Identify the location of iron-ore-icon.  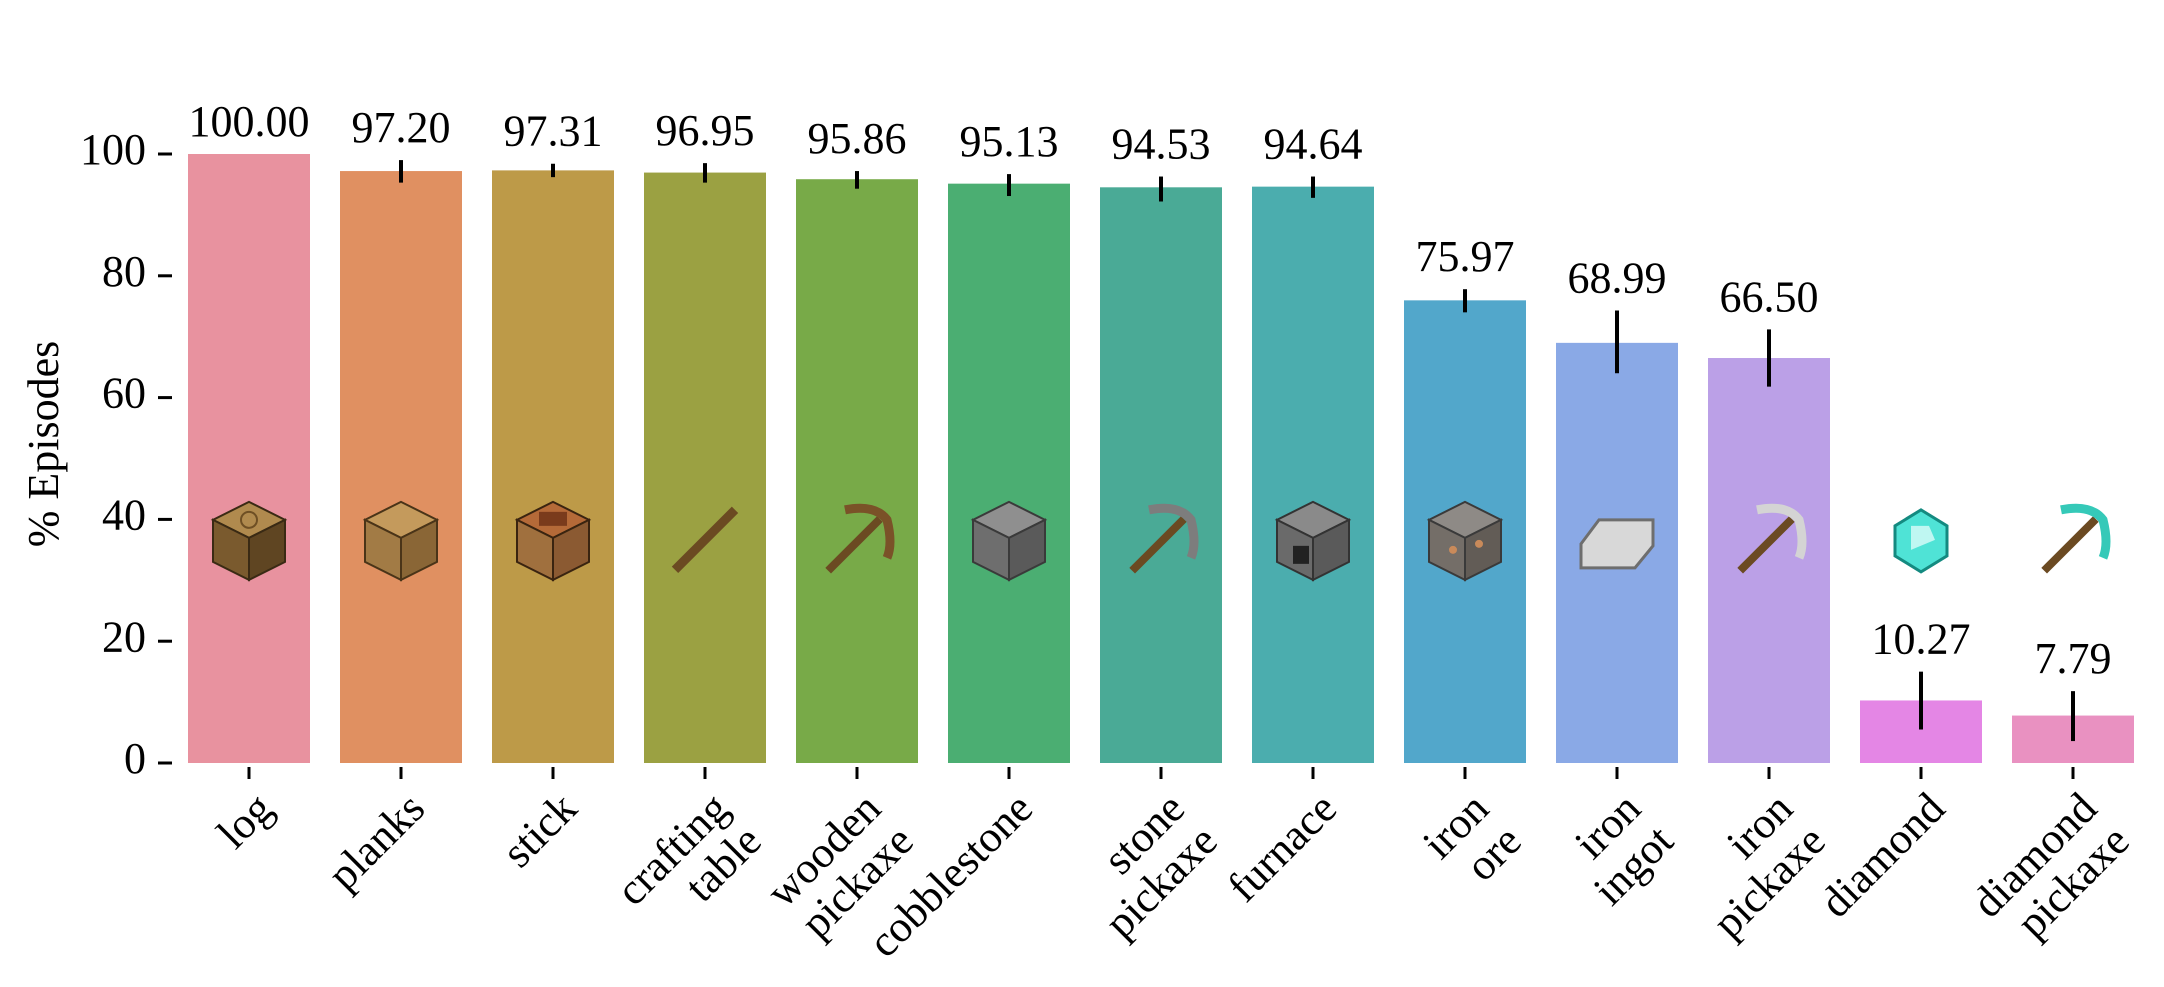
(1465, 541).